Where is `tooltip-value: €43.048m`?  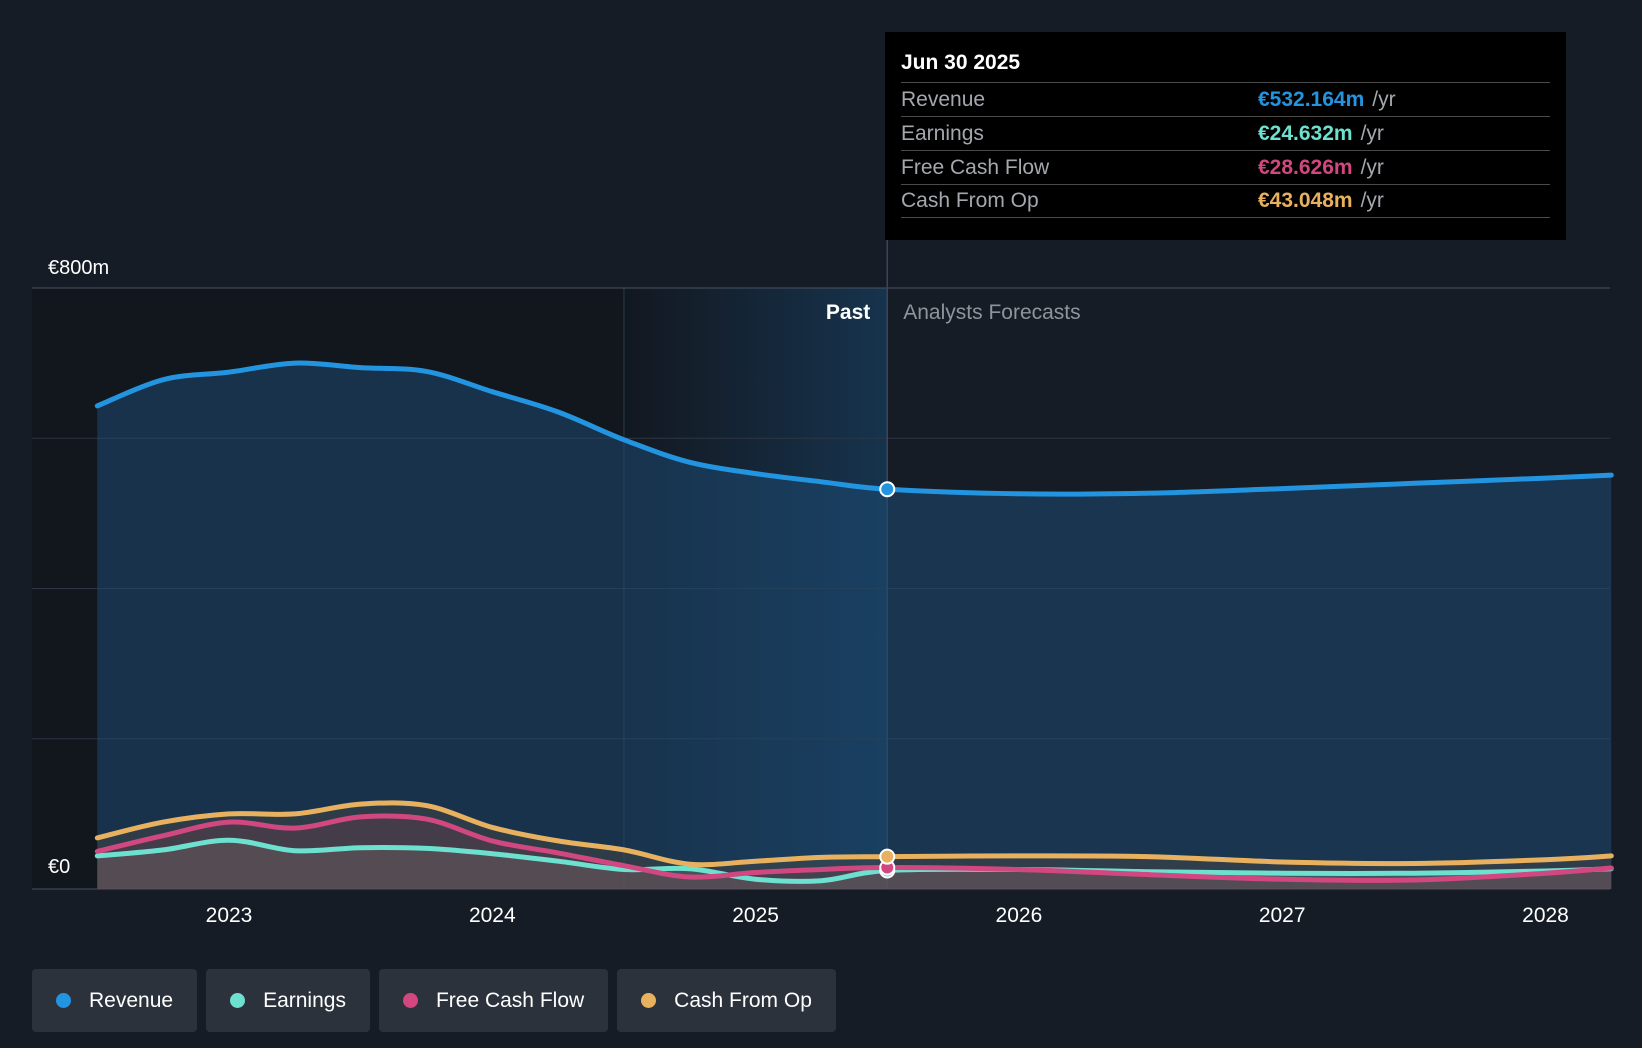 tooltip-value: €43.048m is located at coordinates (1305, 200).